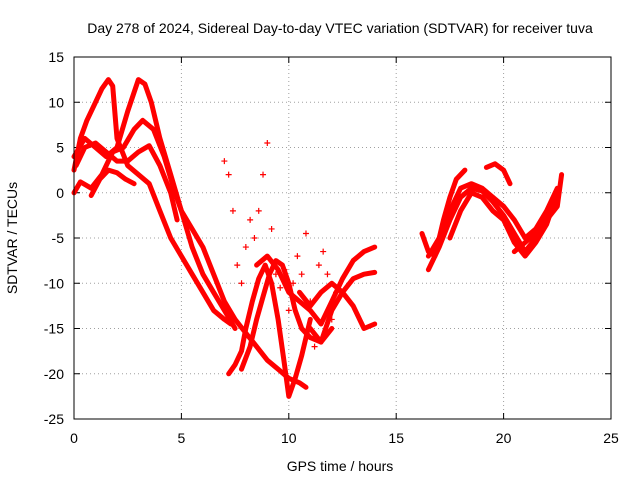 The image size is (640, 480). Describe the element at coordinates (538, 213) in the screenshot. I see `series-track-p` at that location.